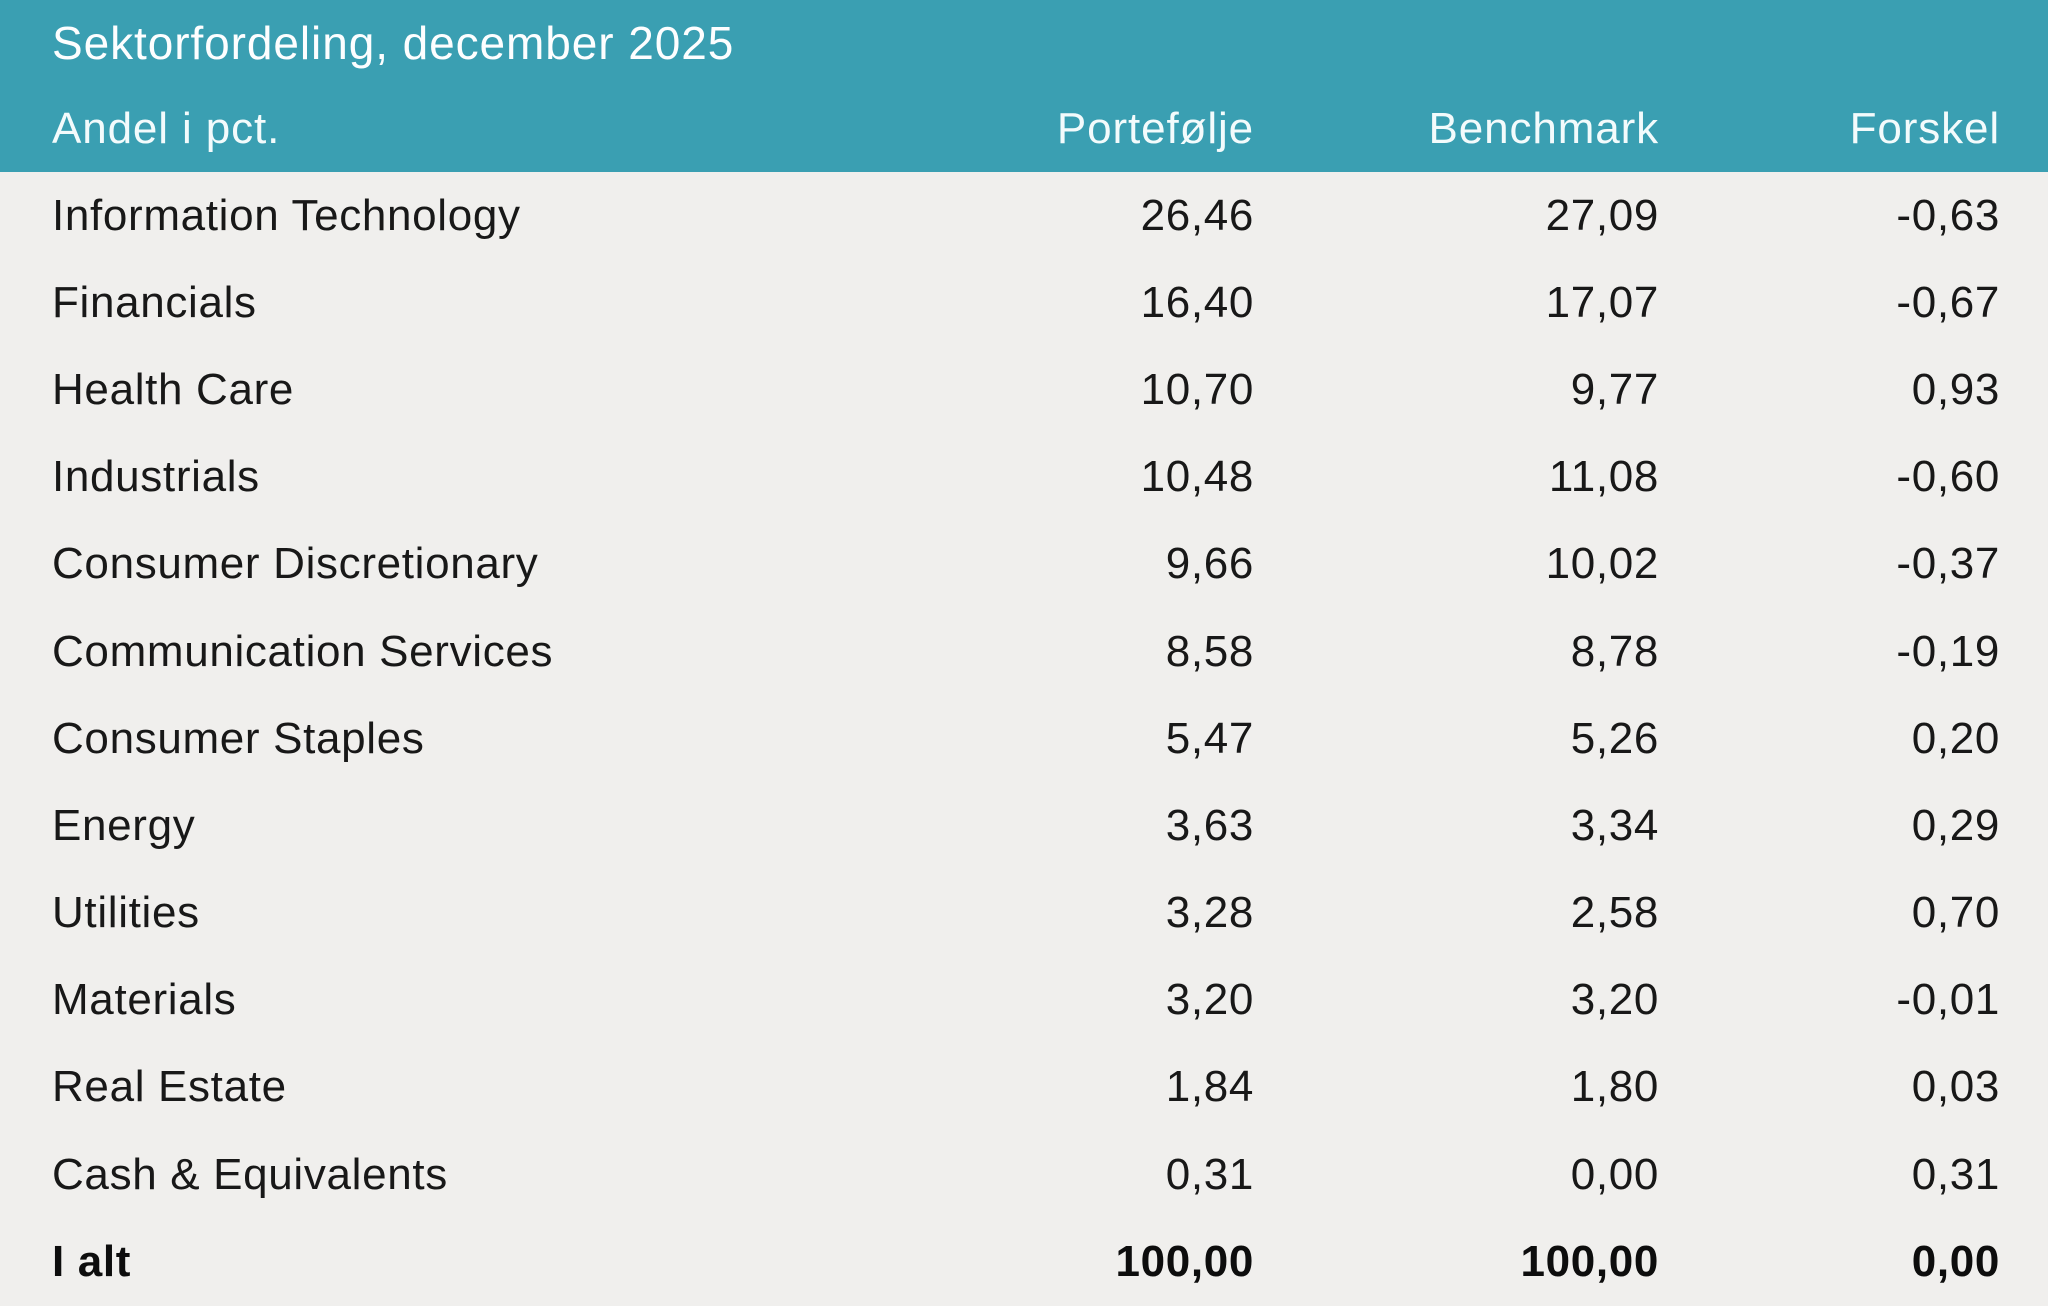 This screenshot has width=2048, height=1306. What do you see at coordinates (1209, 825) in the screenshot?
I see `portfolio-value: 3,63` at bounding box center [1209, 825].